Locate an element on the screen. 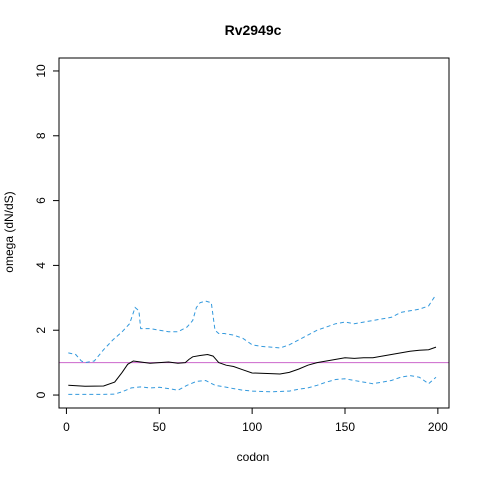 This screenshot has width=480, height=480. x-axis: 0 50 100 150 200 is located at coordinates (255, 421).